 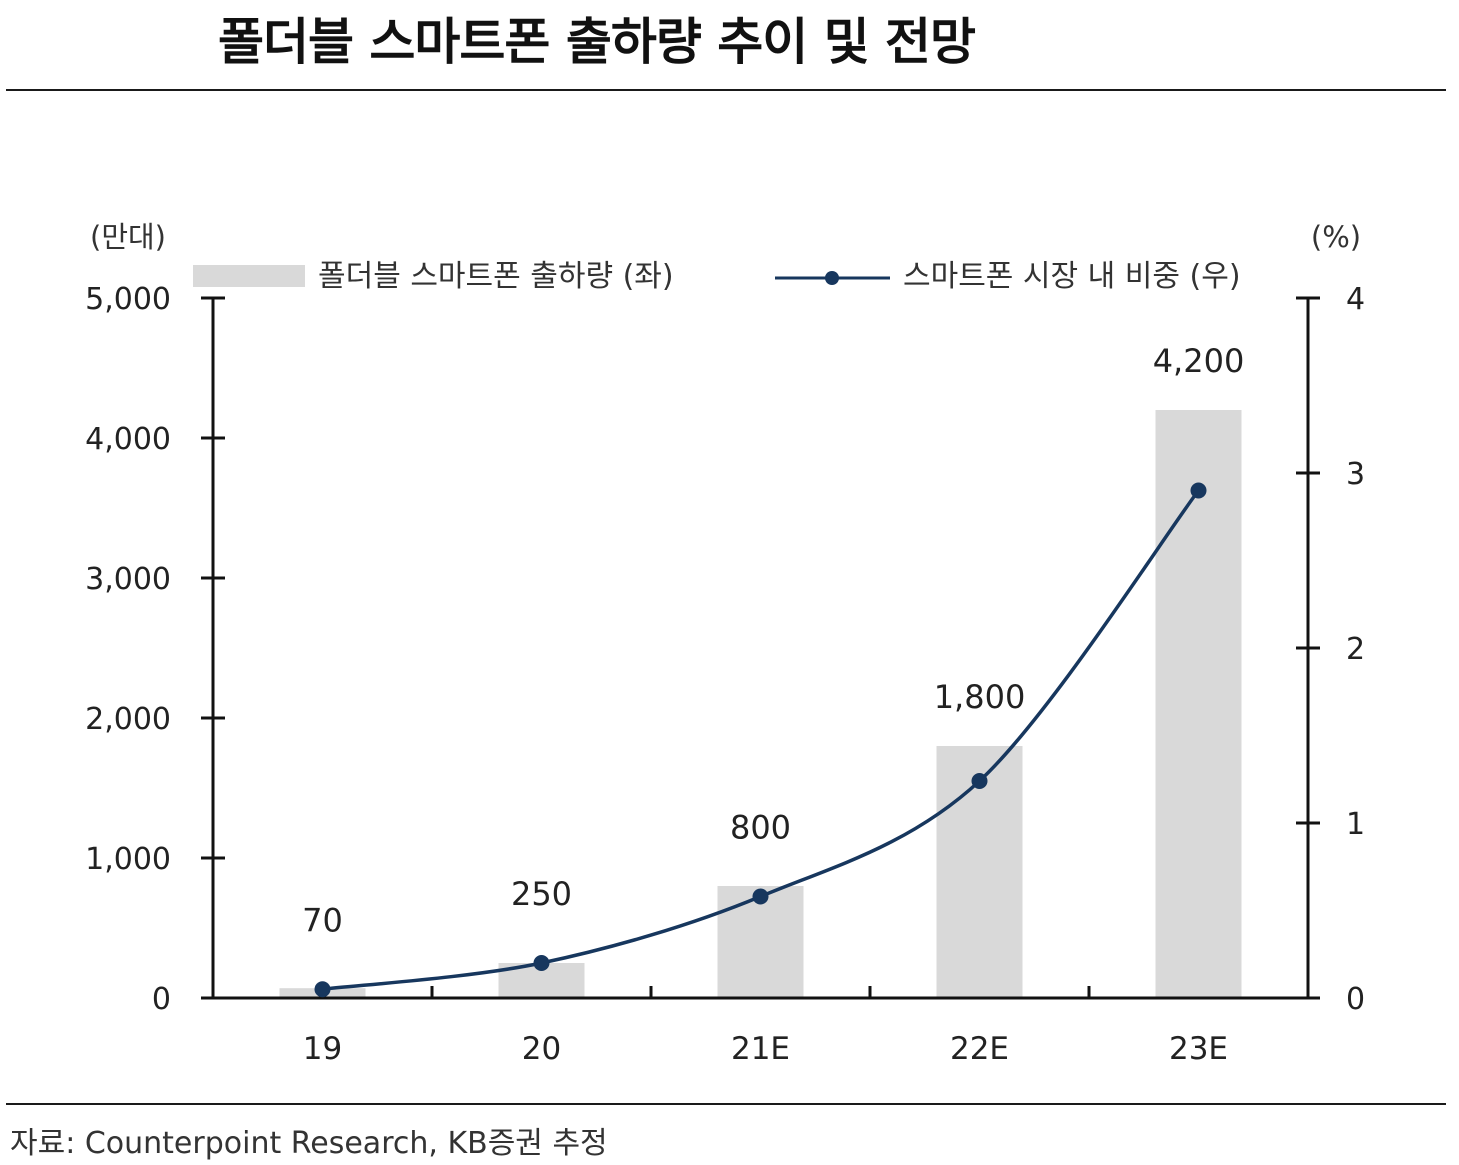 What do you see at coordinates (717, 276) in the screenshot?
I see `legend: 폴더블 스마트폰 출하량 (좌) 스마트폰 시장 내 비중 (우)` at bounding box center [717, 276].